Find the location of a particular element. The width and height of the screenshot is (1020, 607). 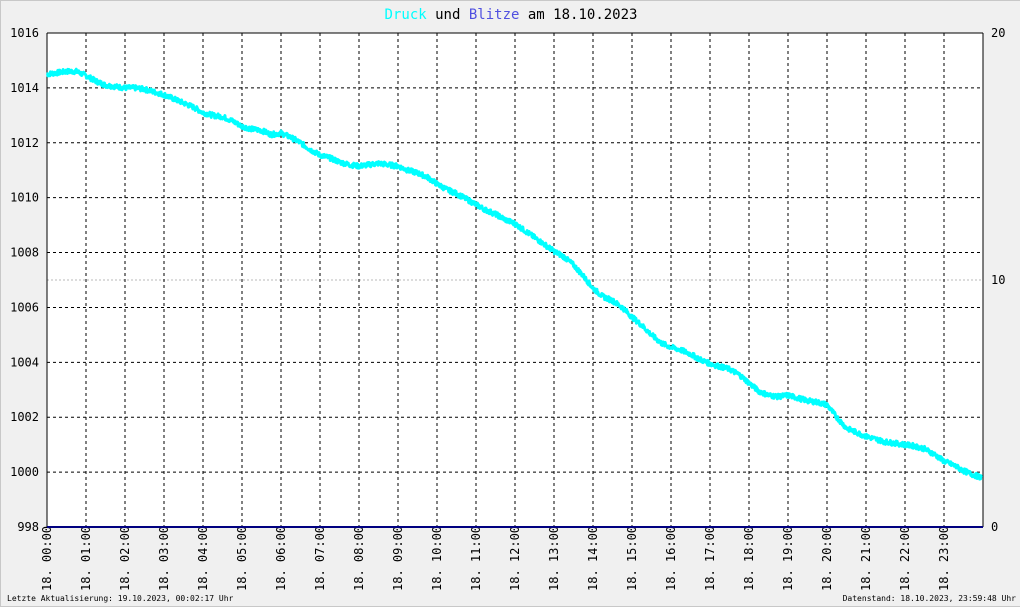

x-tick-label: 18. 02:00 is located at coordinates (125, 558).